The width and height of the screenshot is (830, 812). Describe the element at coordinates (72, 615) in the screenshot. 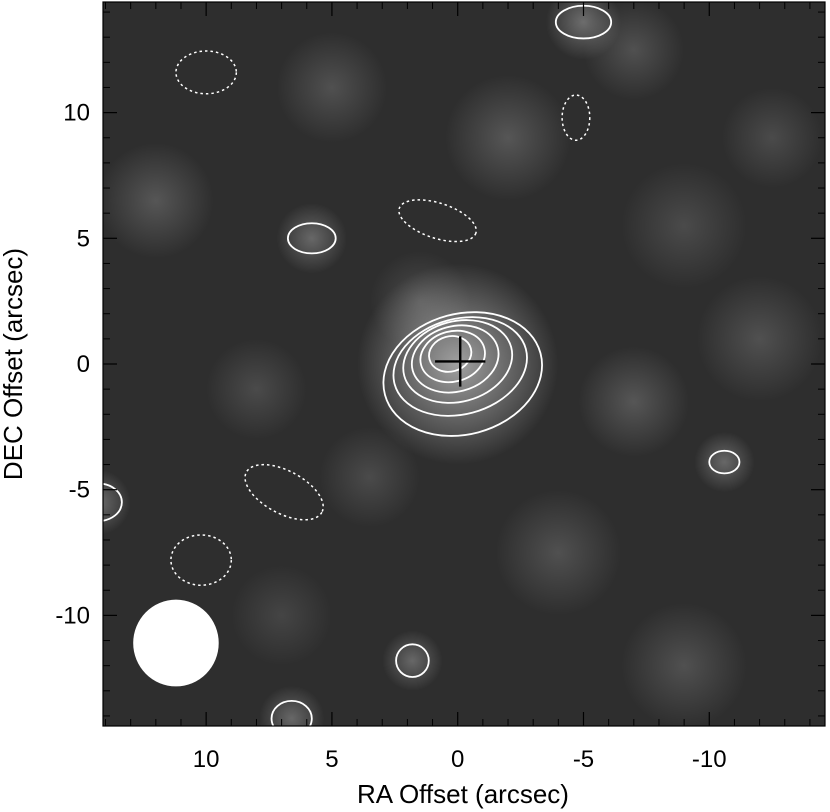

I see `y-tick-label-4: -10` at that location.